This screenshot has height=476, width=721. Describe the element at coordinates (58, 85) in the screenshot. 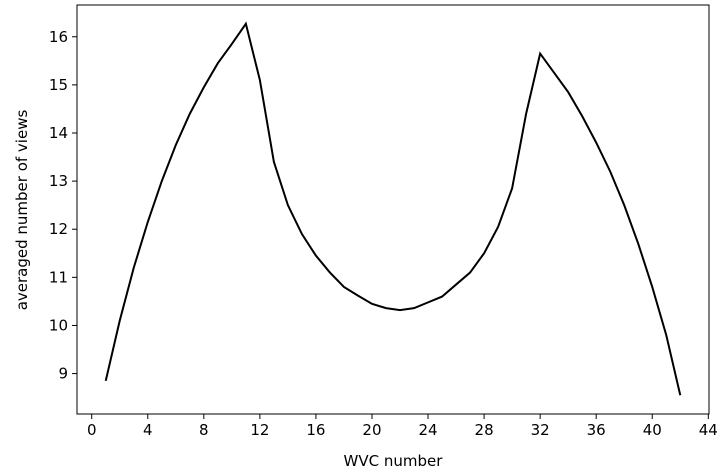

I see `y-tick-label: 15` at that location.